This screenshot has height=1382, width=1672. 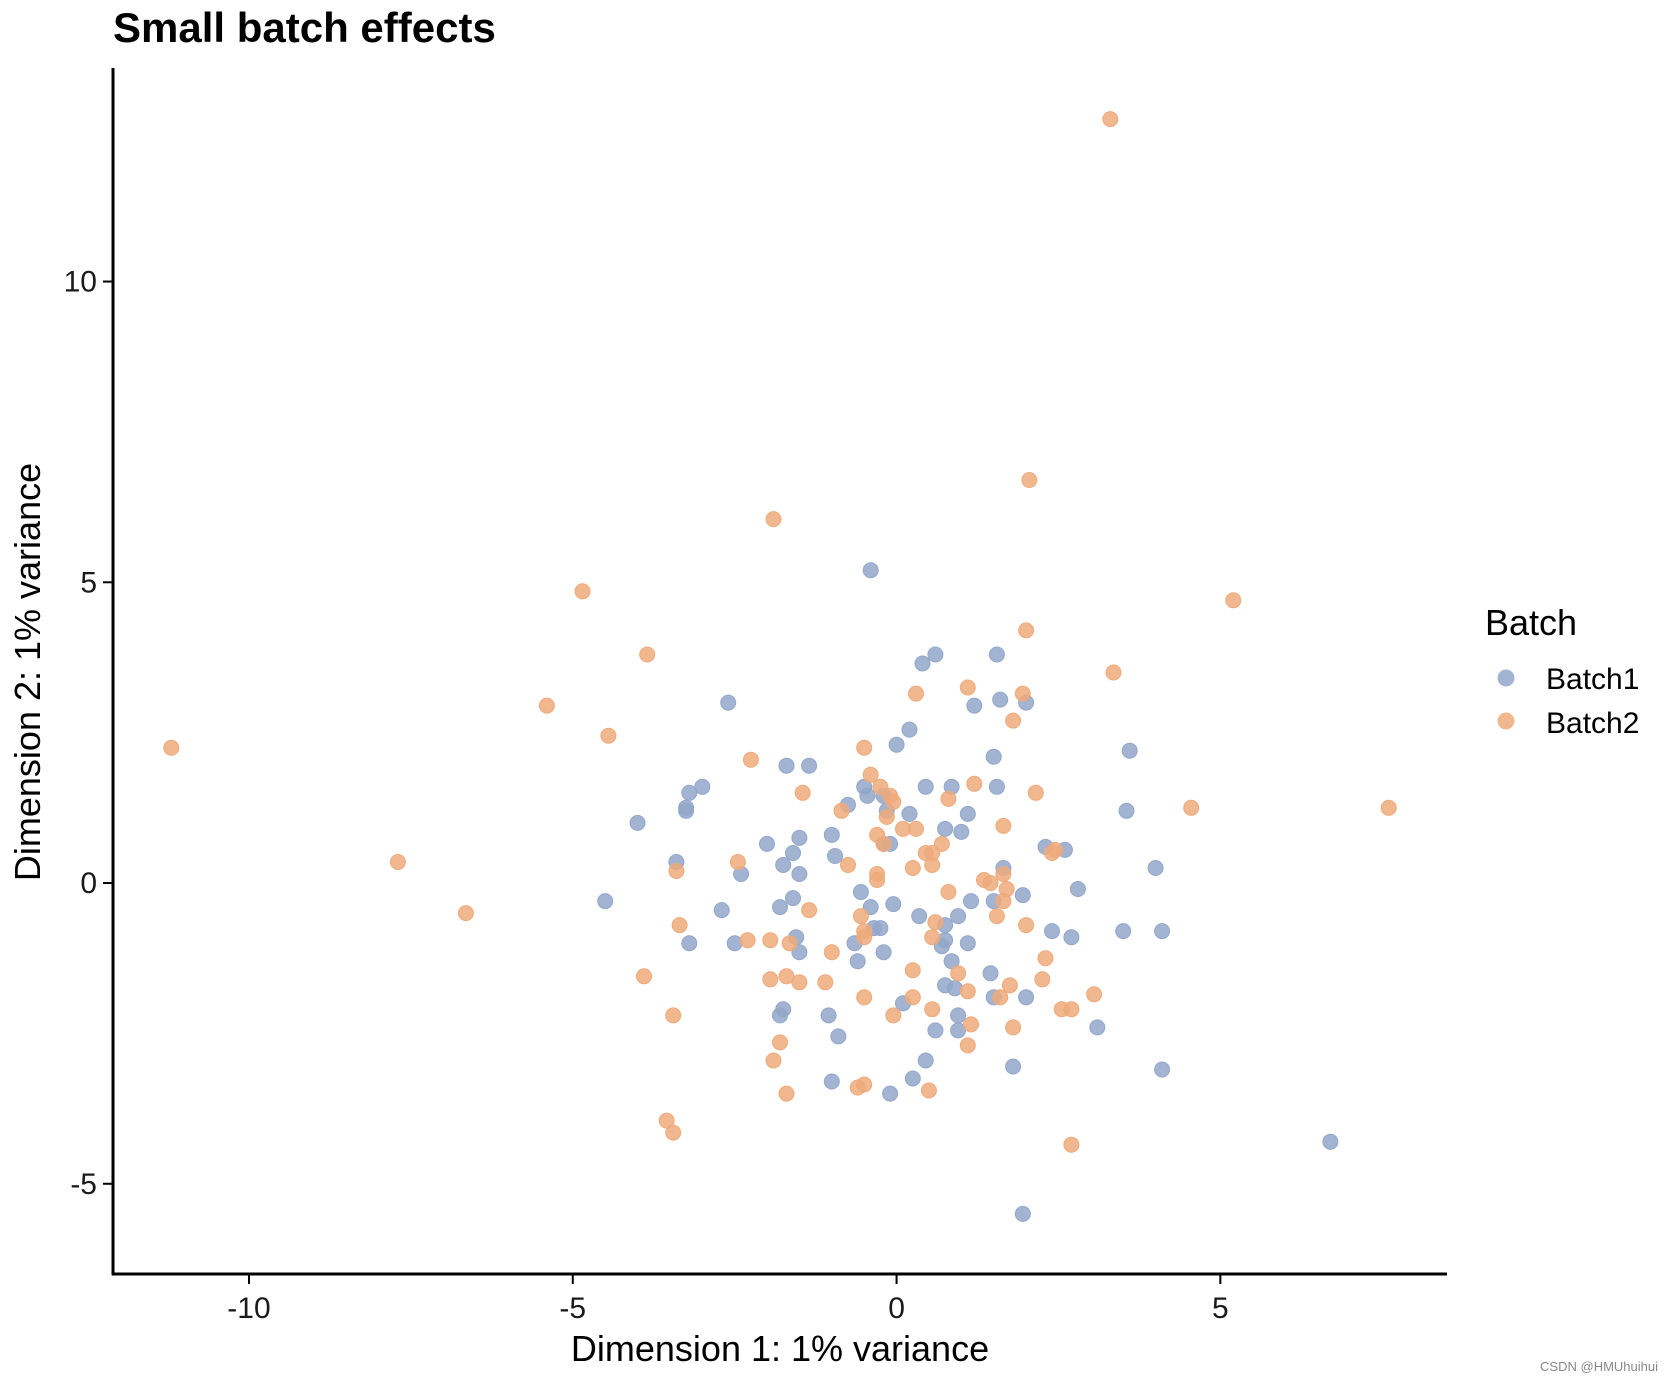 What do you see at coordinates (1592, 679) in the screenshot?
I see `legend-label-batch1: Batch1` at bounding box center [1592, 679].